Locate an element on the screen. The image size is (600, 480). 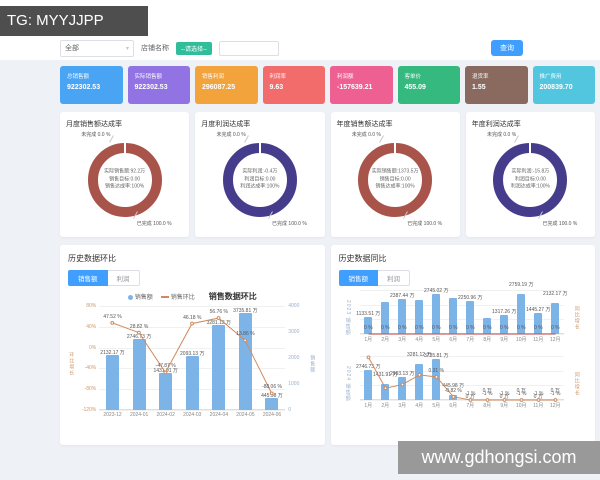
mom-tabs: 销售额 利润 is located at coordinates (192, 278).